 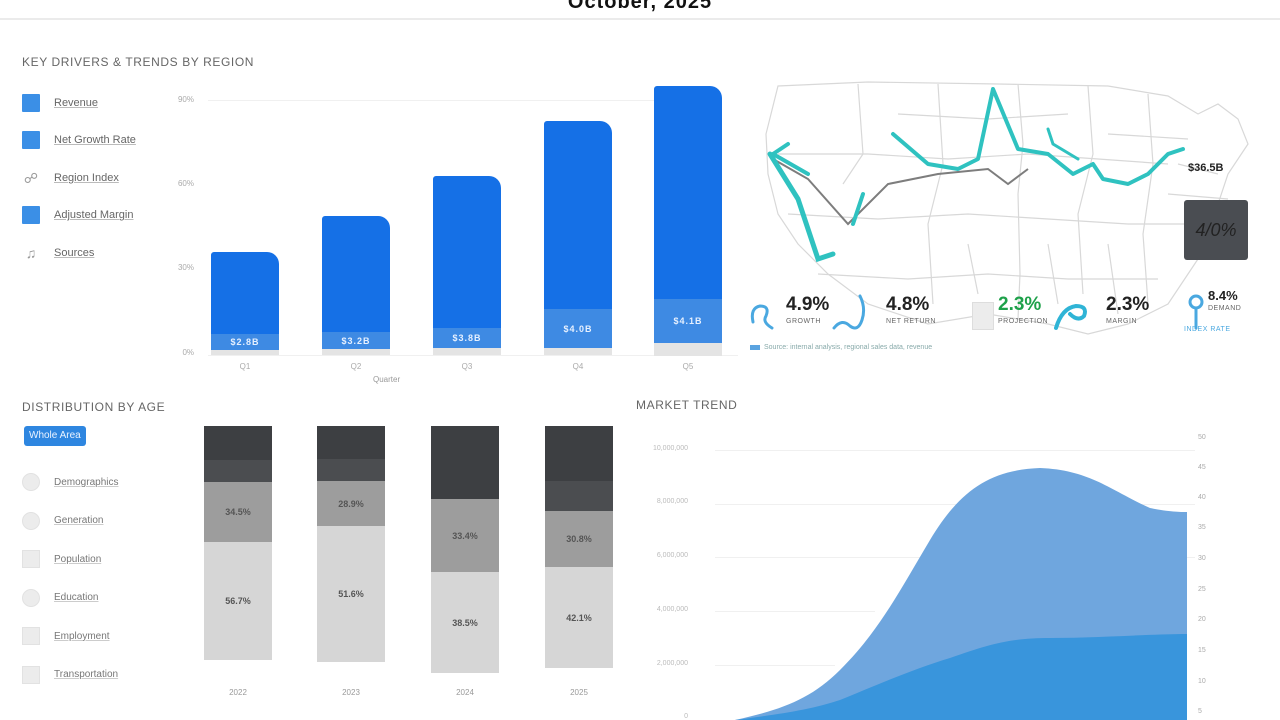 I want to click on bar-label: $3.8B, so click(x=467, y=338).